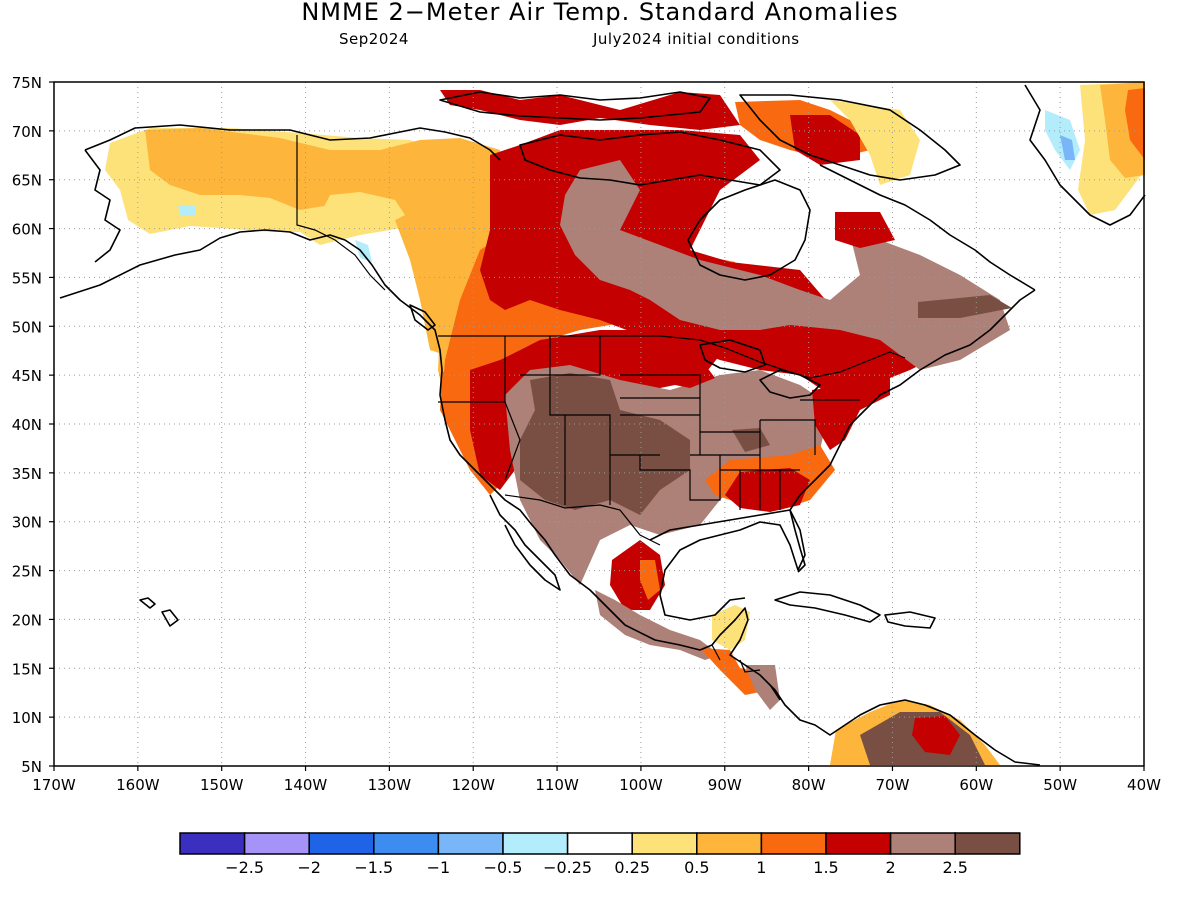  I want to click on lon-tick-label: 60W, so click(976, 785).